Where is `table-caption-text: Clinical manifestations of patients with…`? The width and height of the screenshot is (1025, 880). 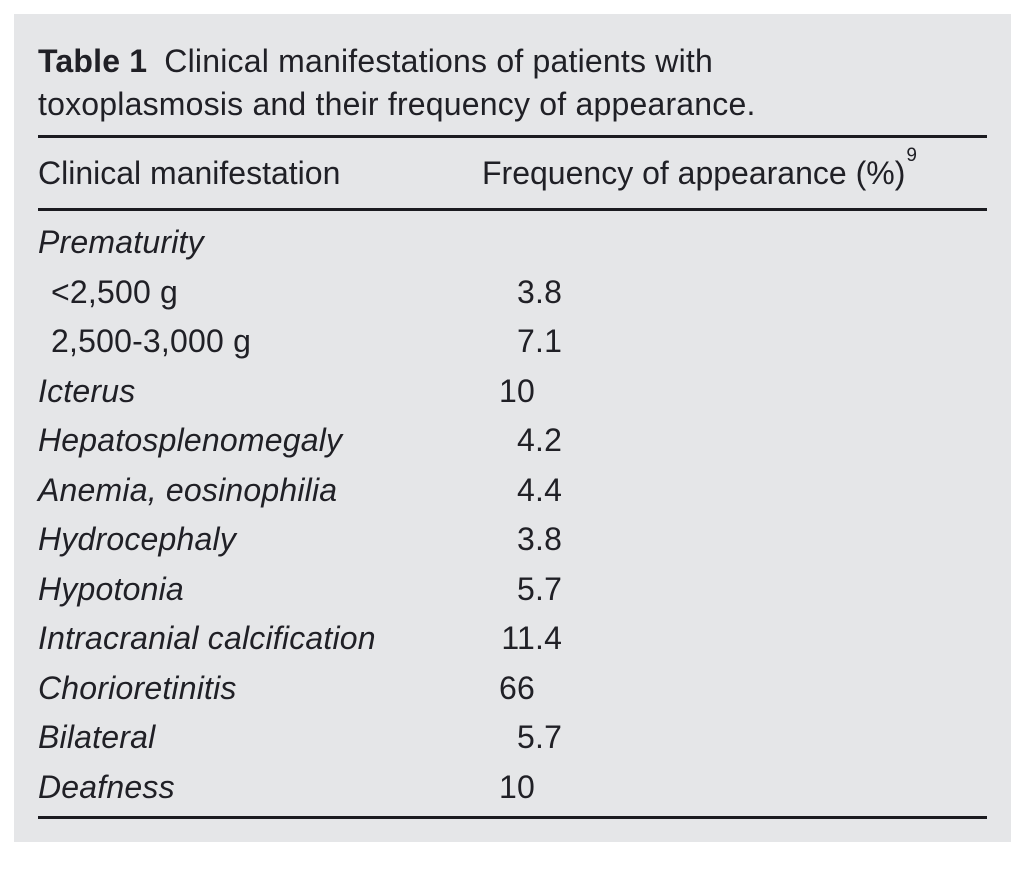 table-caption-text: Clinical manifestations of patients with… is located at coordinates (397, 82).